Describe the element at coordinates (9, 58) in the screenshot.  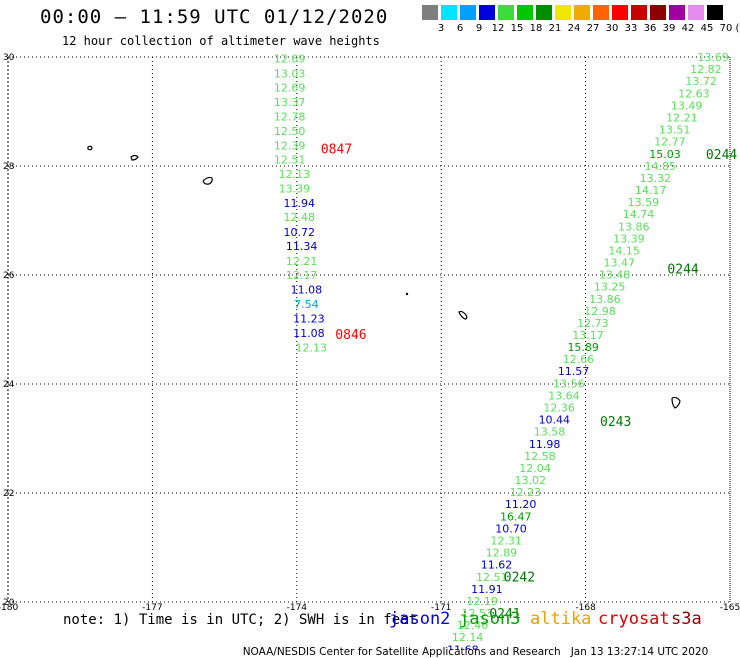
I see `y-tick-label: 30` at that location.